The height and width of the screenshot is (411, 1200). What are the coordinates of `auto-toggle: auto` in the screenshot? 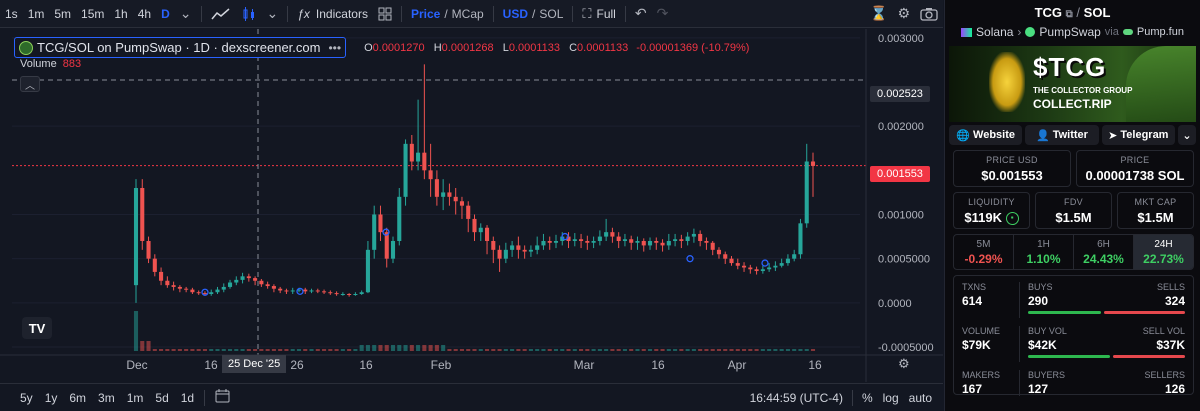 It's located at (920, 397).